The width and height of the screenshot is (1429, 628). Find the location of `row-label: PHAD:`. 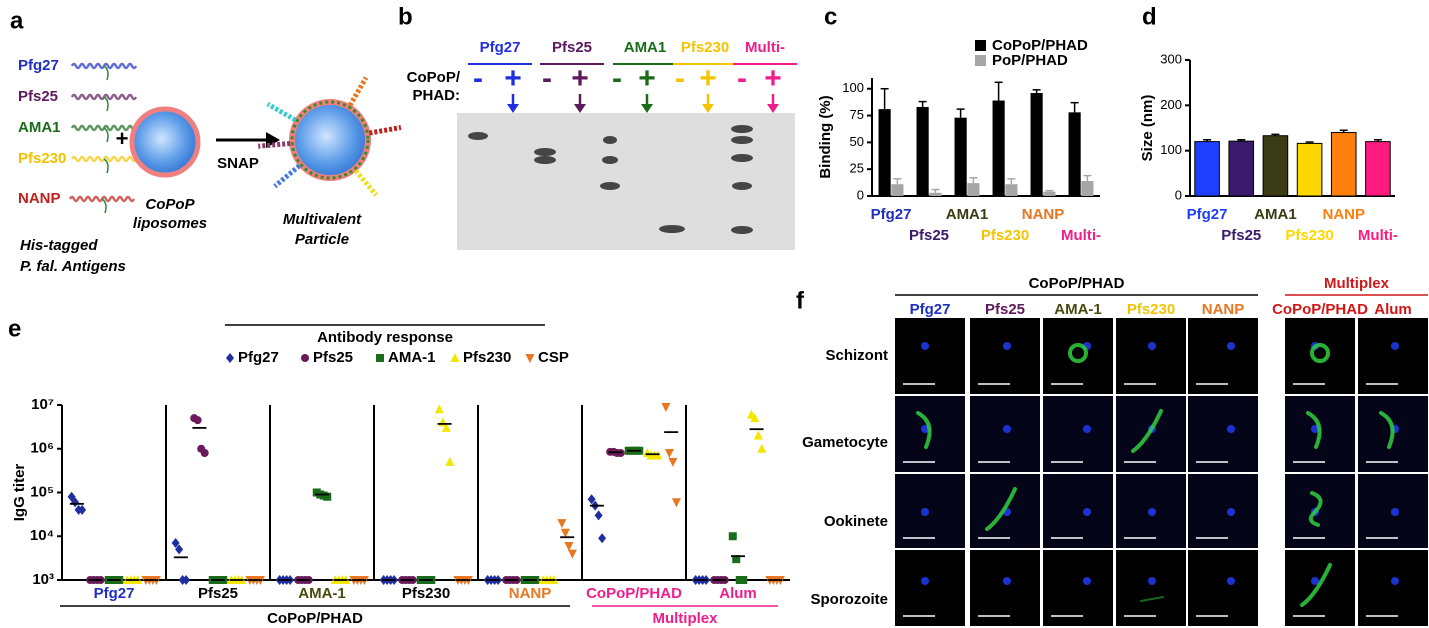

row-label: PHAD: is located at coordinates (437, 95).